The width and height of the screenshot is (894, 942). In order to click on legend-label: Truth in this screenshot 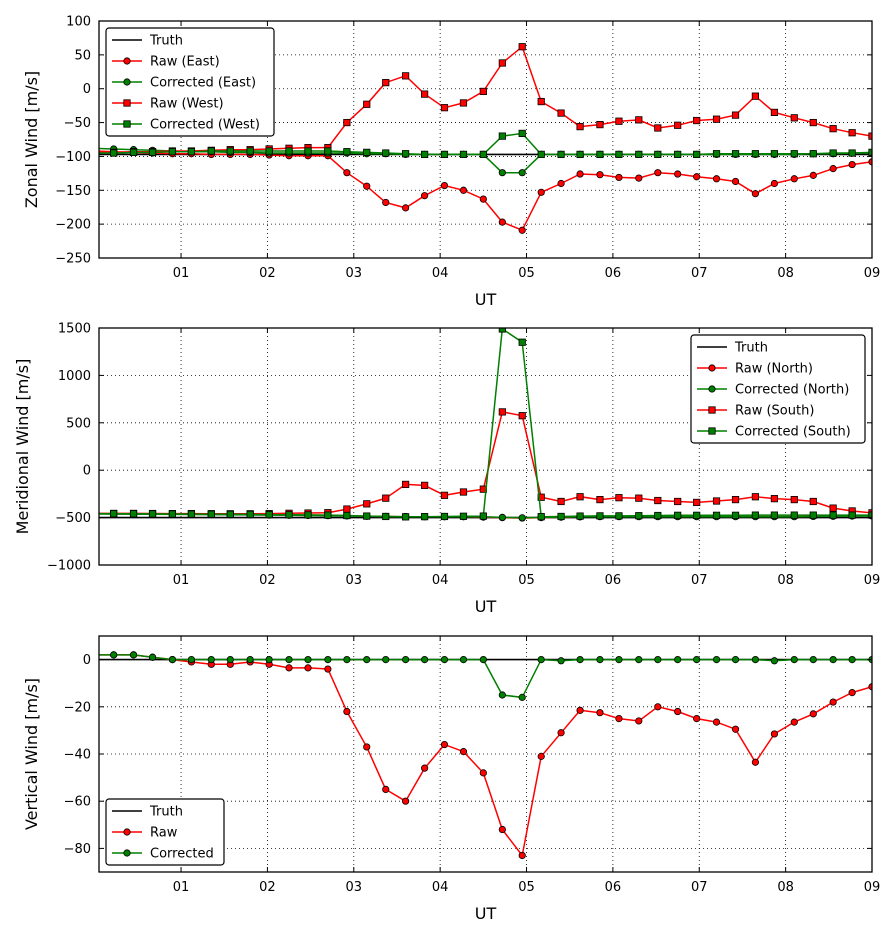, I will do `click(166, 812)`.